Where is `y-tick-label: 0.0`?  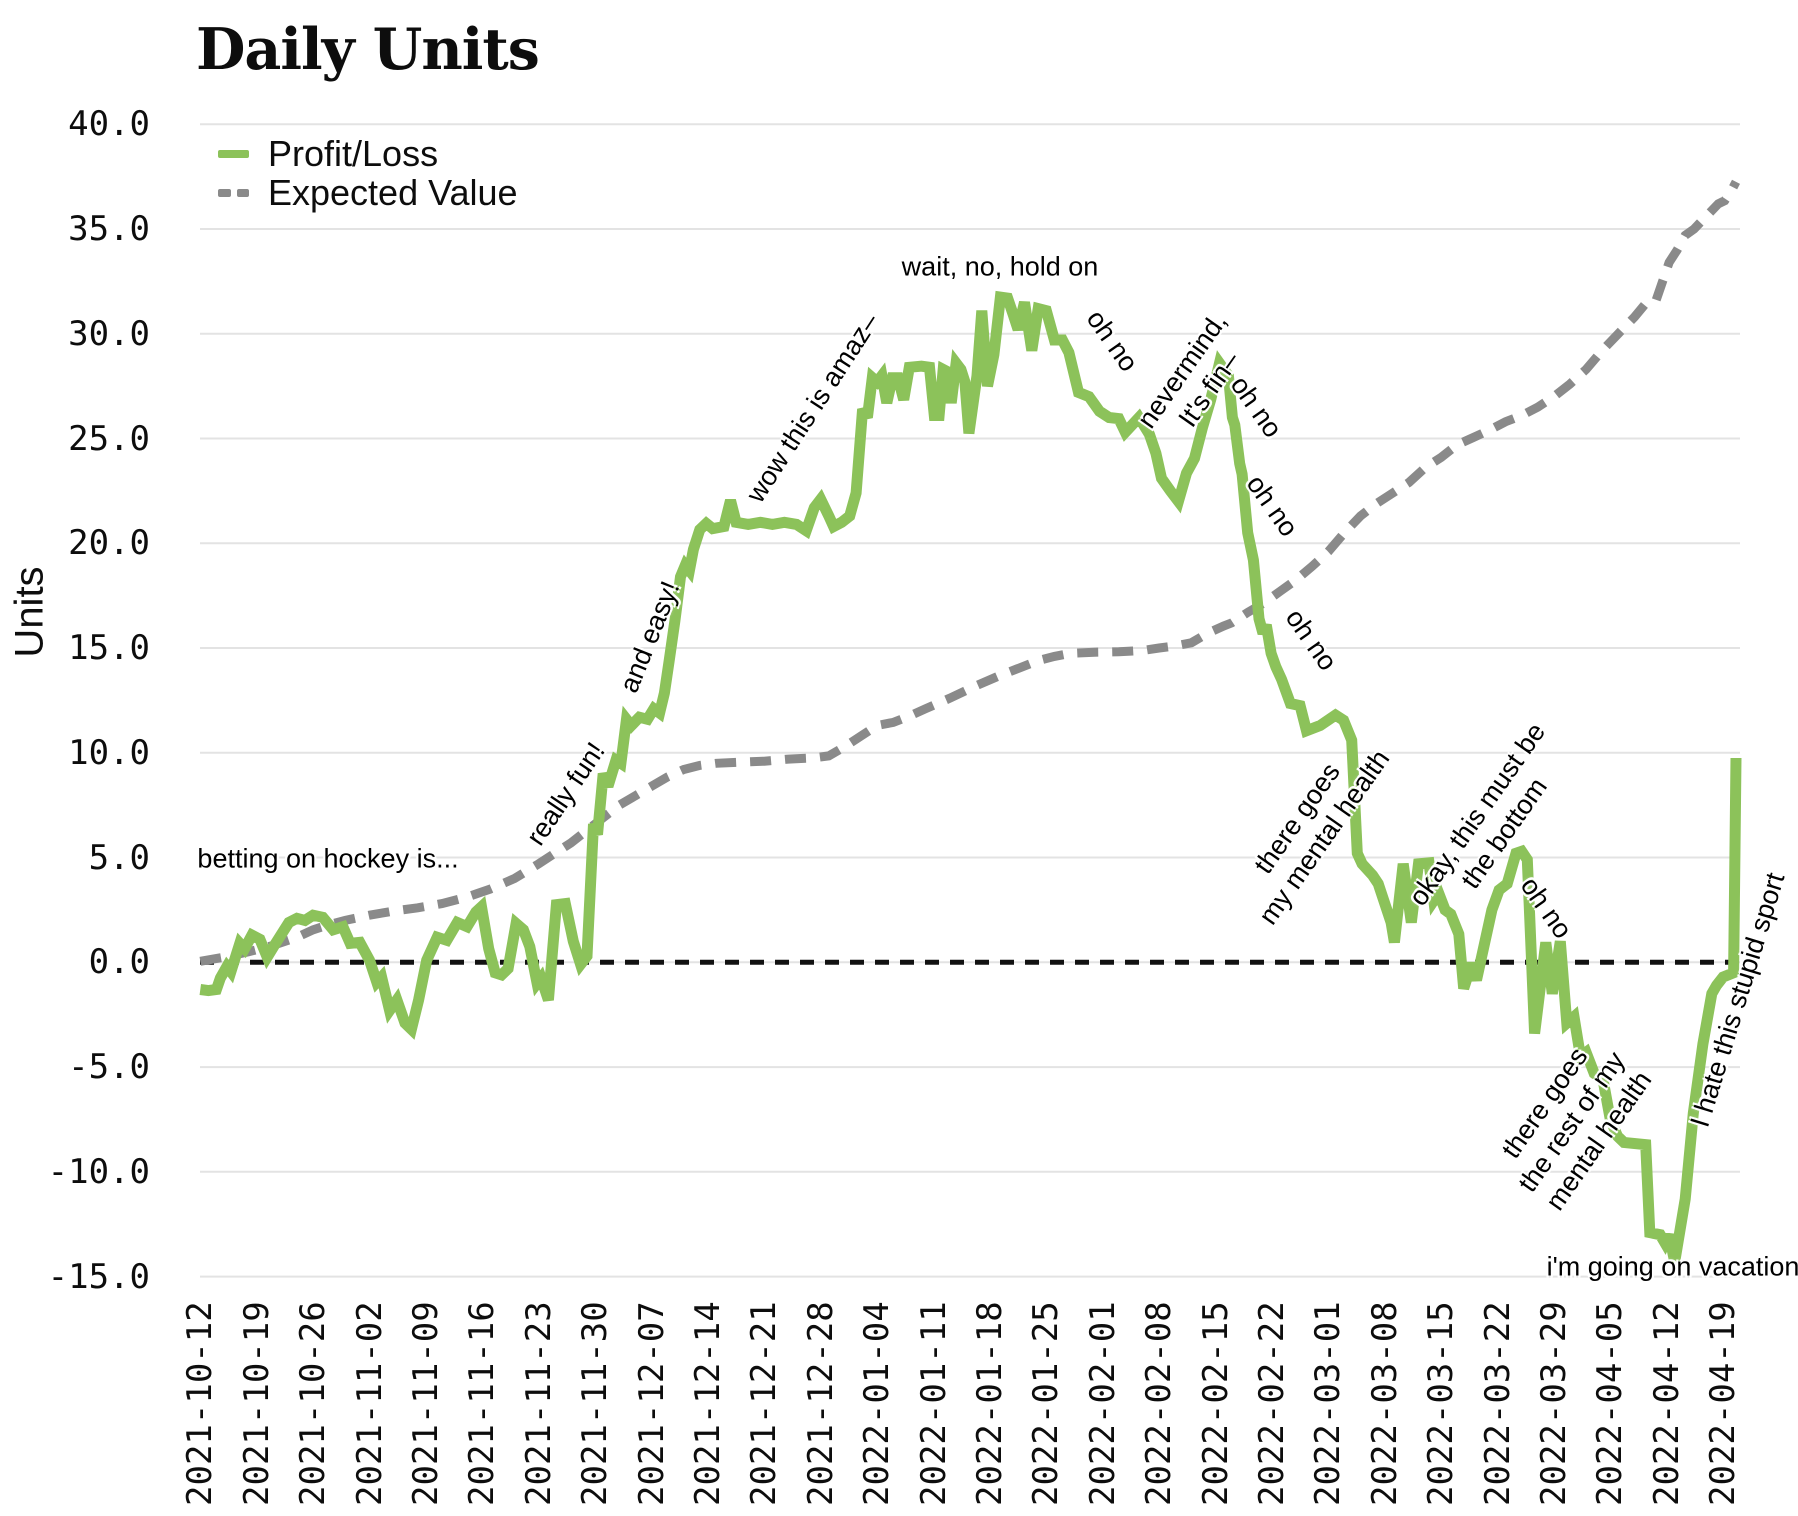
y-tick-label: 0.0 is located at coordinates (119, 962).